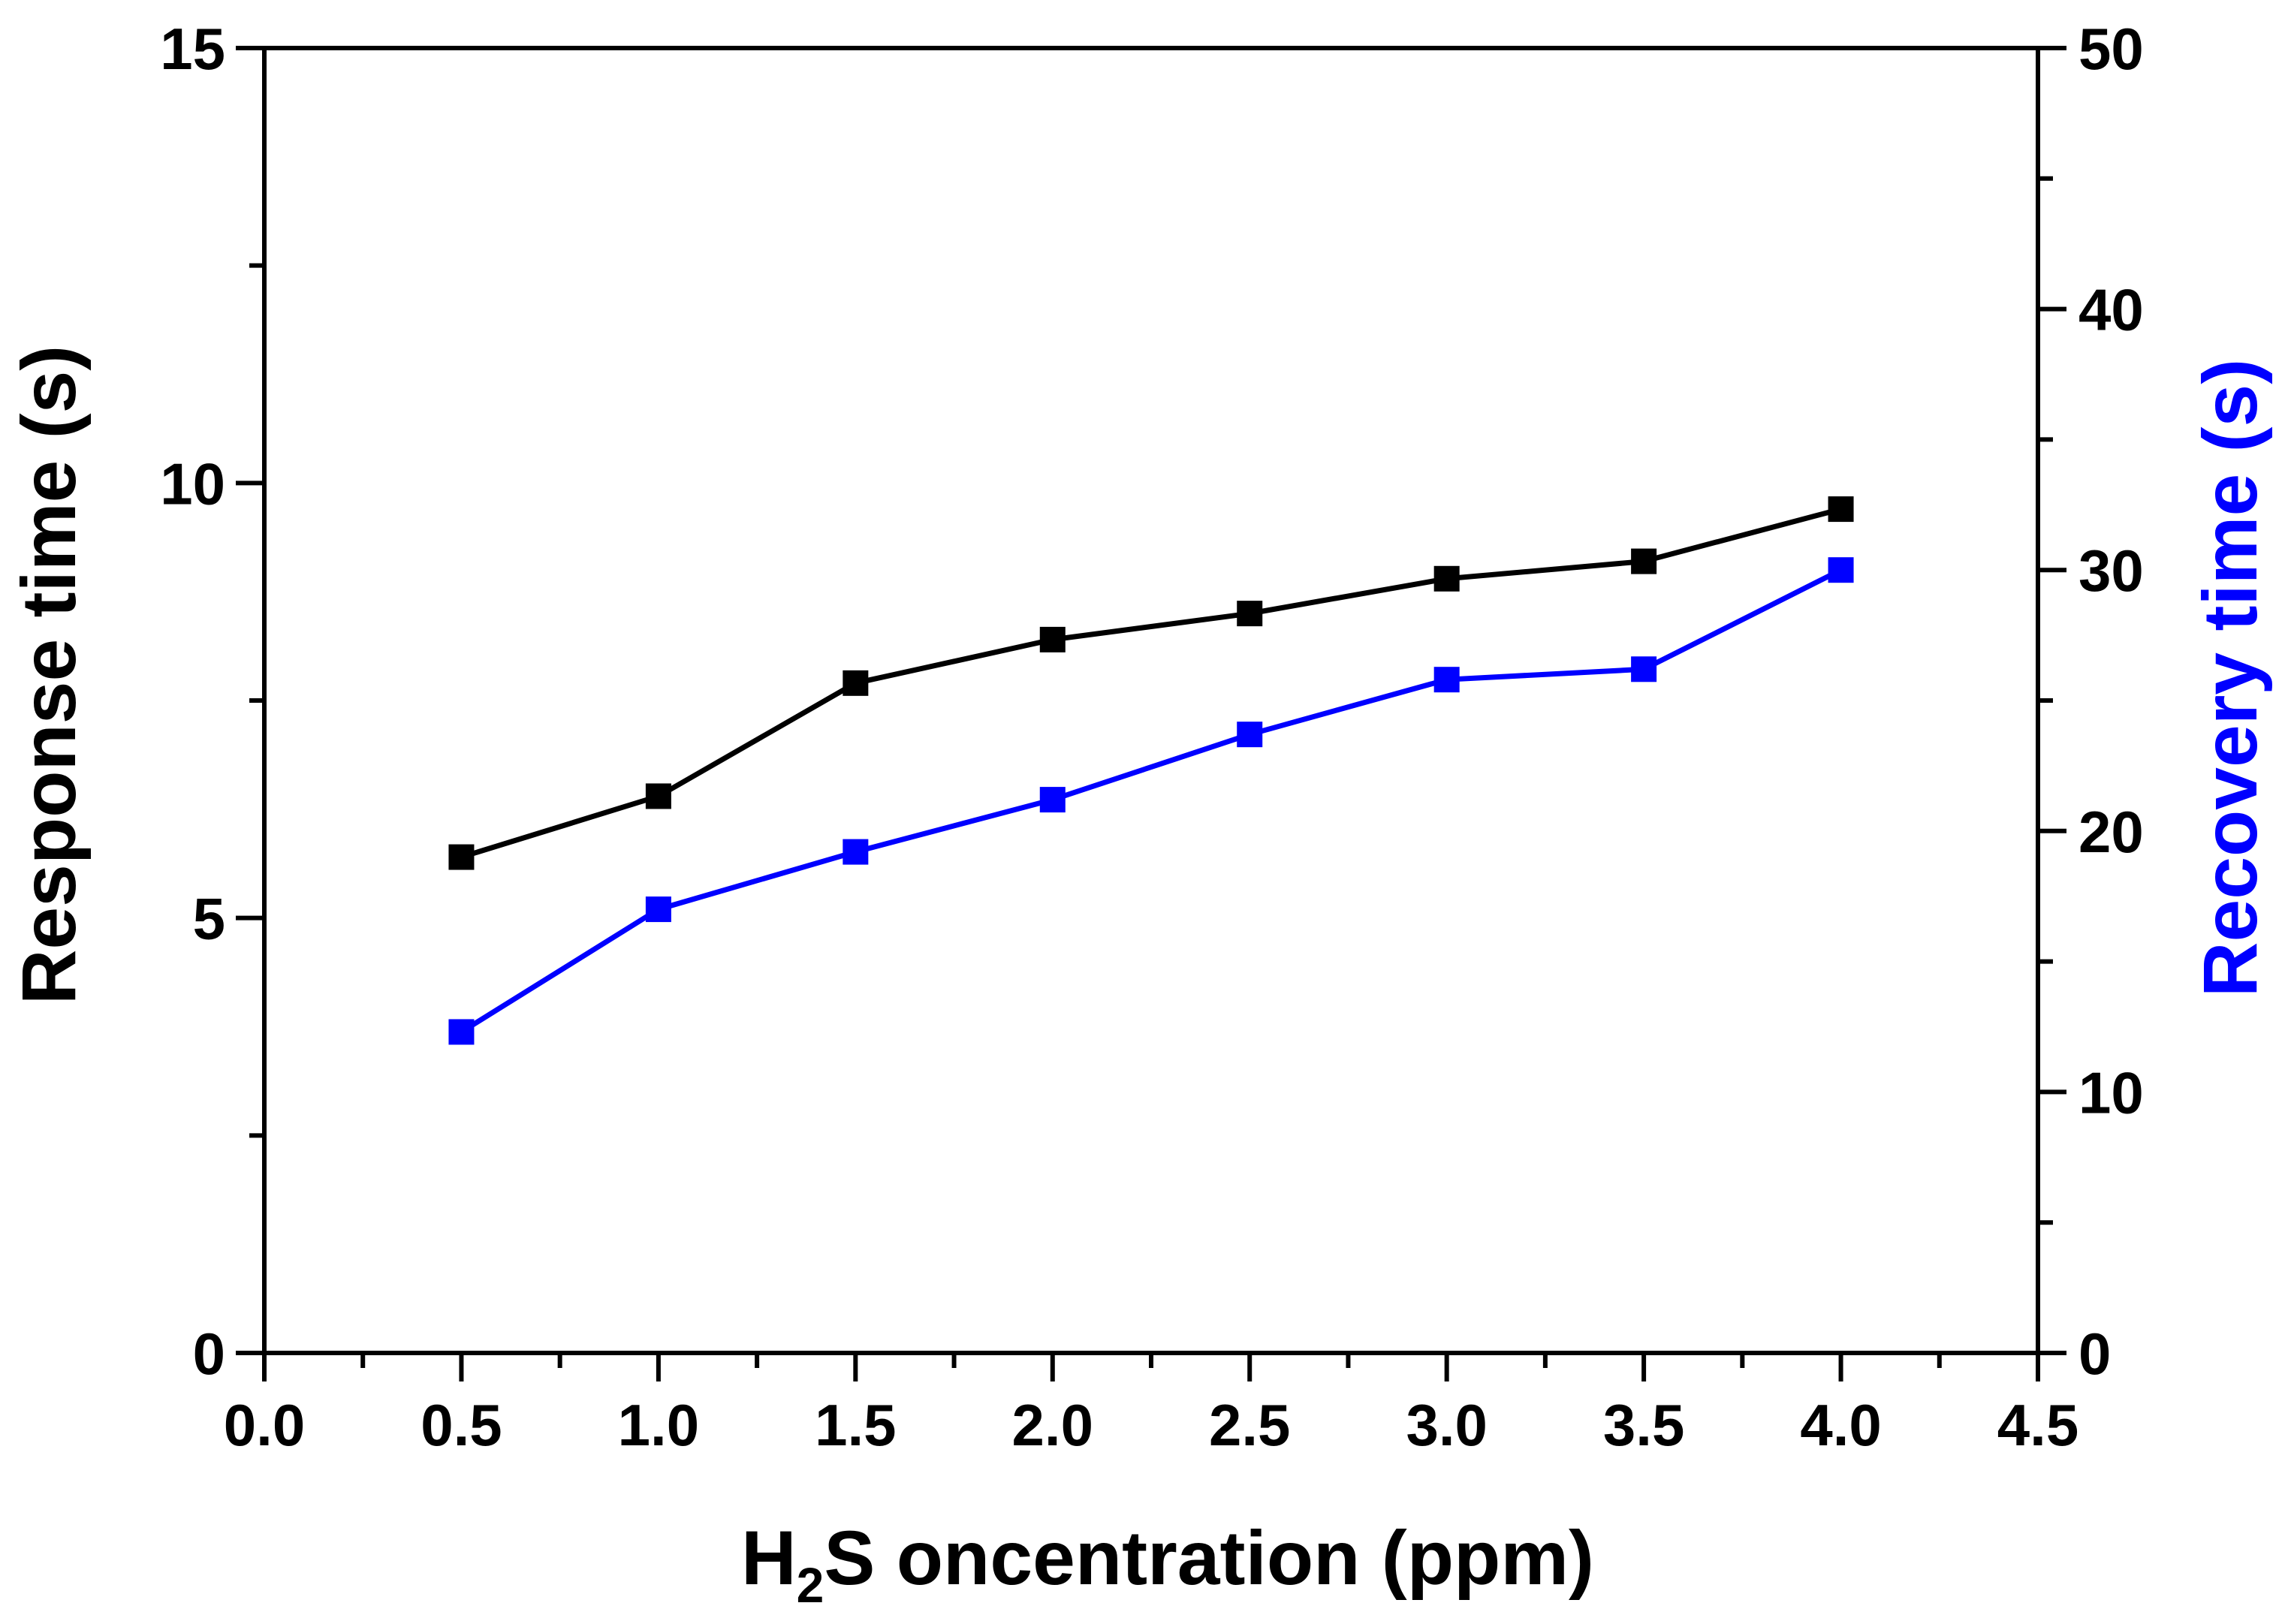  I want to click on y-right-tick-label: 0, so click(2094, 1354).